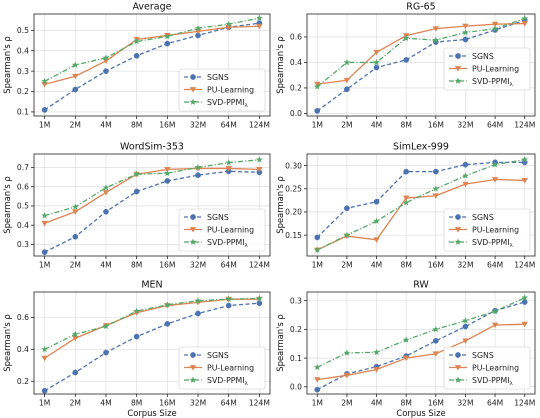 The width and height of the screenshot is (540, 418). What do you see at coordinates (23, 112) in the screenshot?
I see `y-tick-label: 0.1` at bounding box center [23, 112].